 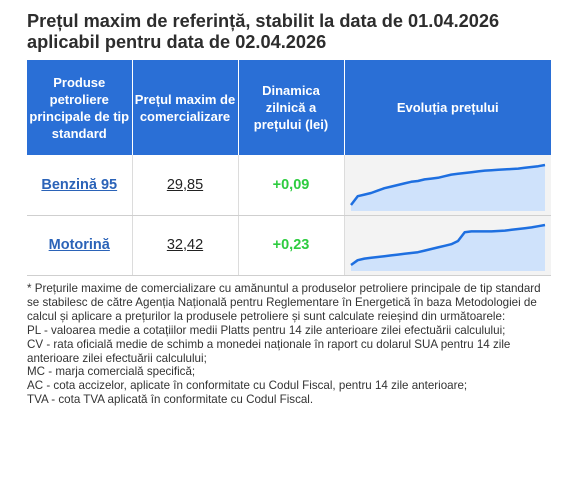 I want to click on sparkline-chart-benzina, so click(x=447, y=187).